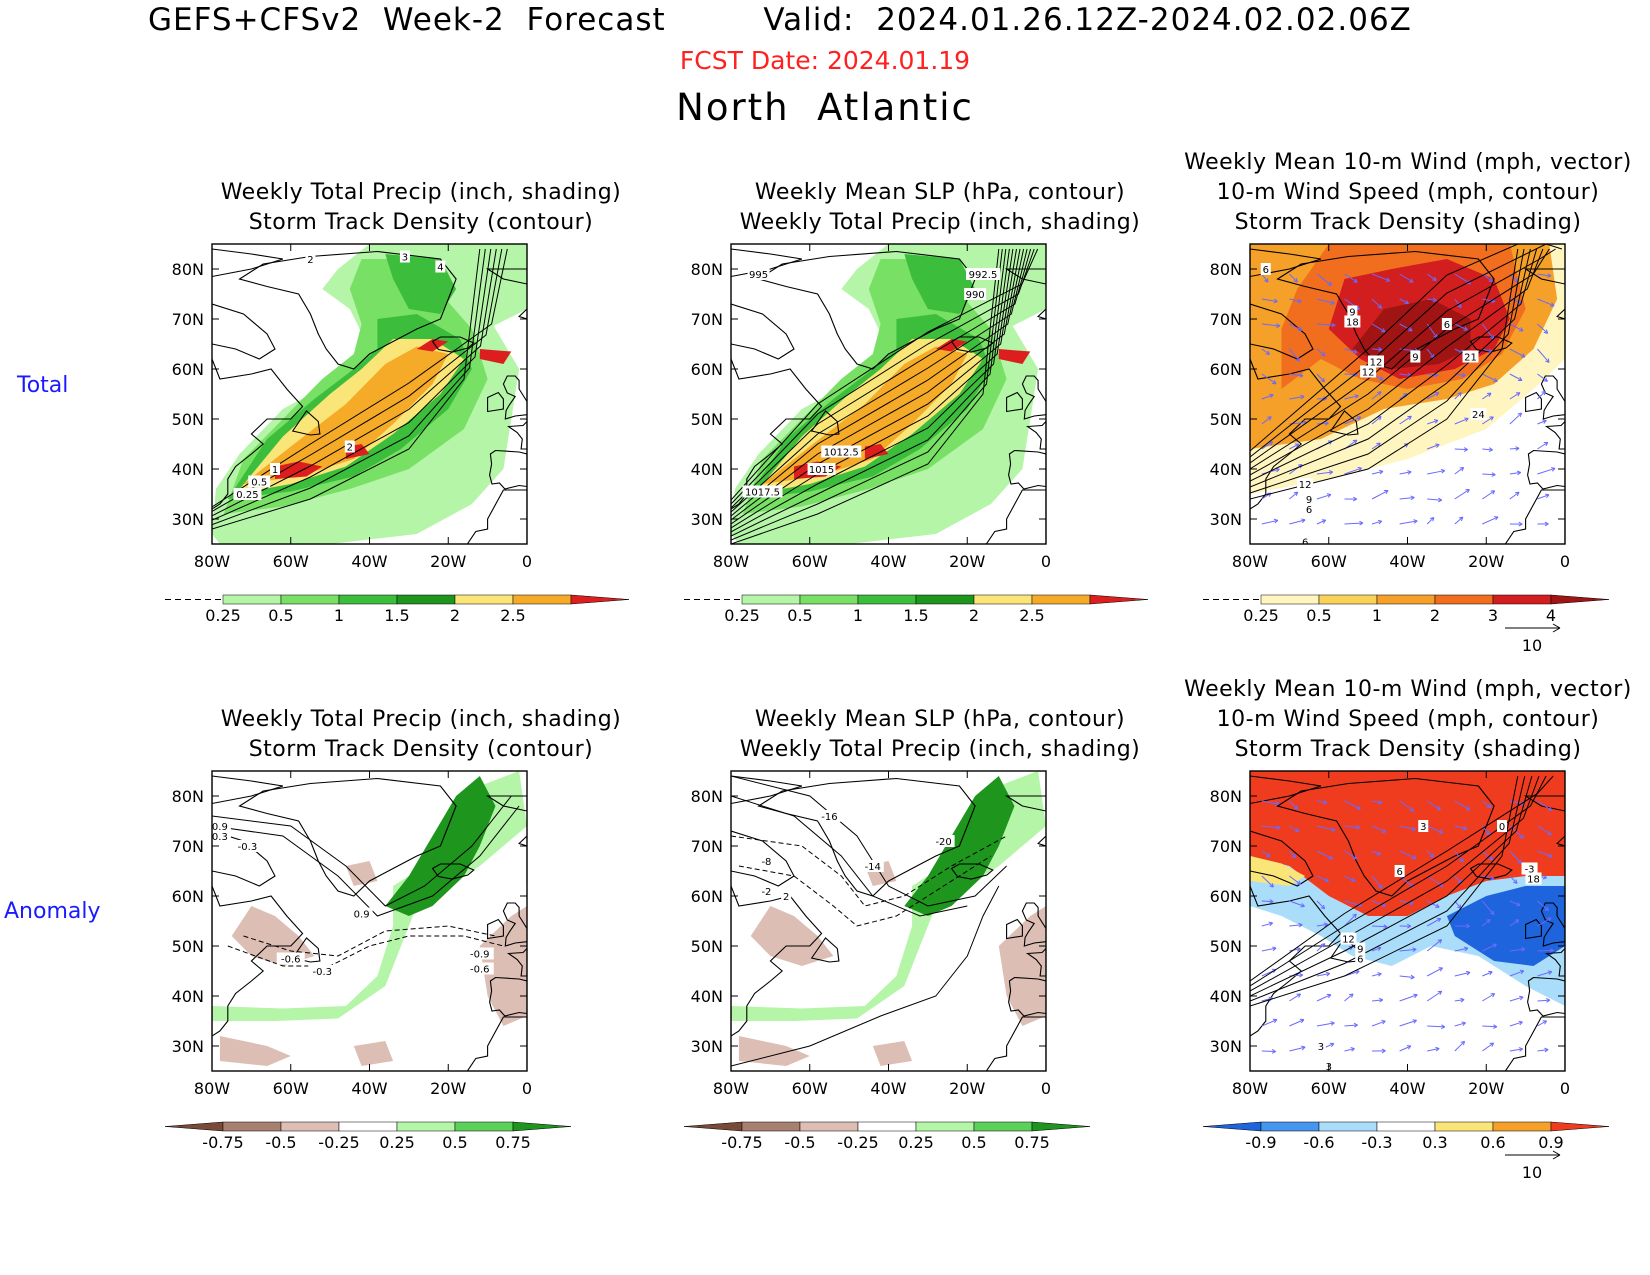  I want to click on region-title: North Atlantic, so click(825, 107).